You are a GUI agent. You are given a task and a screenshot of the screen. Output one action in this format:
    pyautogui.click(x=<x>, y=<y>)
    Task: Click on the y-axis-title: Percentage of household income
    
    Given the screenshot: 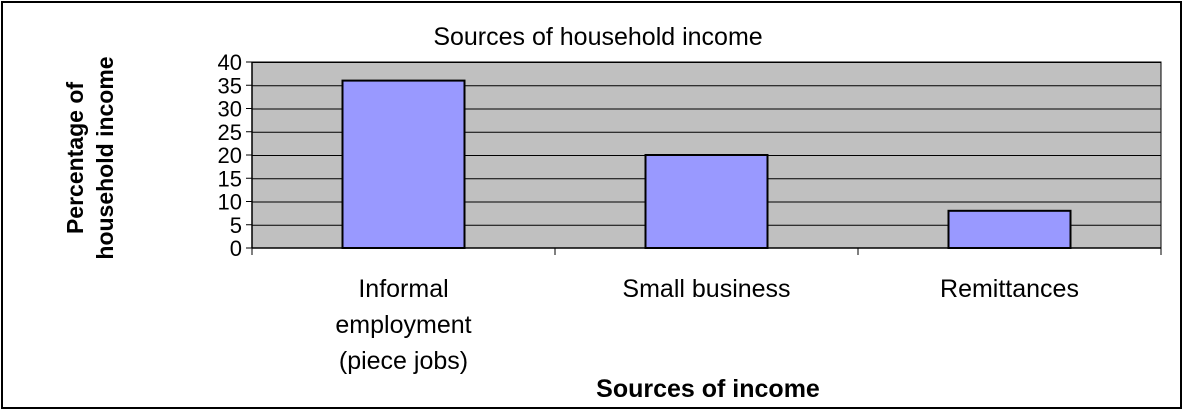 What is the action you would take?
    pyautogui.click(x=90, y=157)
    